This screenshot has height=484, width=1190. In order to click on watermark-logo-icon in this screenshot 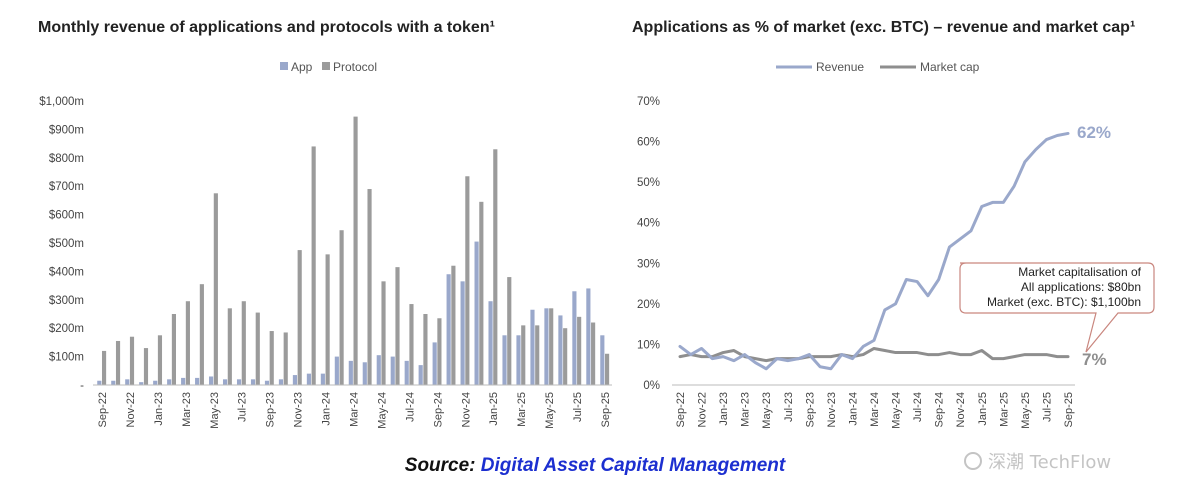, I will do `click(973, 461)`.